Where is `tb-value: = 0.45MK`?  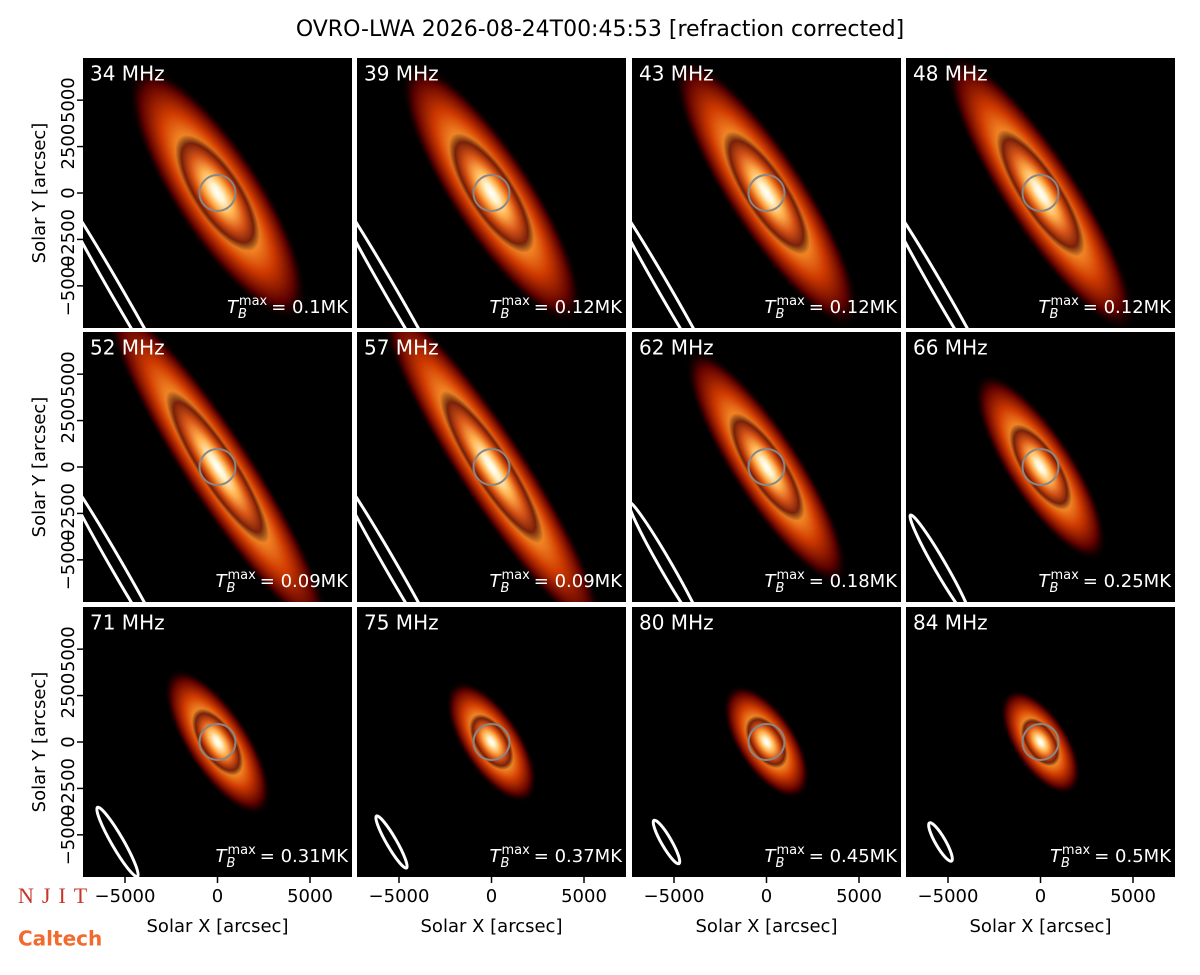 tb-value: = 0.45MK is located at coordinates (853, 856).